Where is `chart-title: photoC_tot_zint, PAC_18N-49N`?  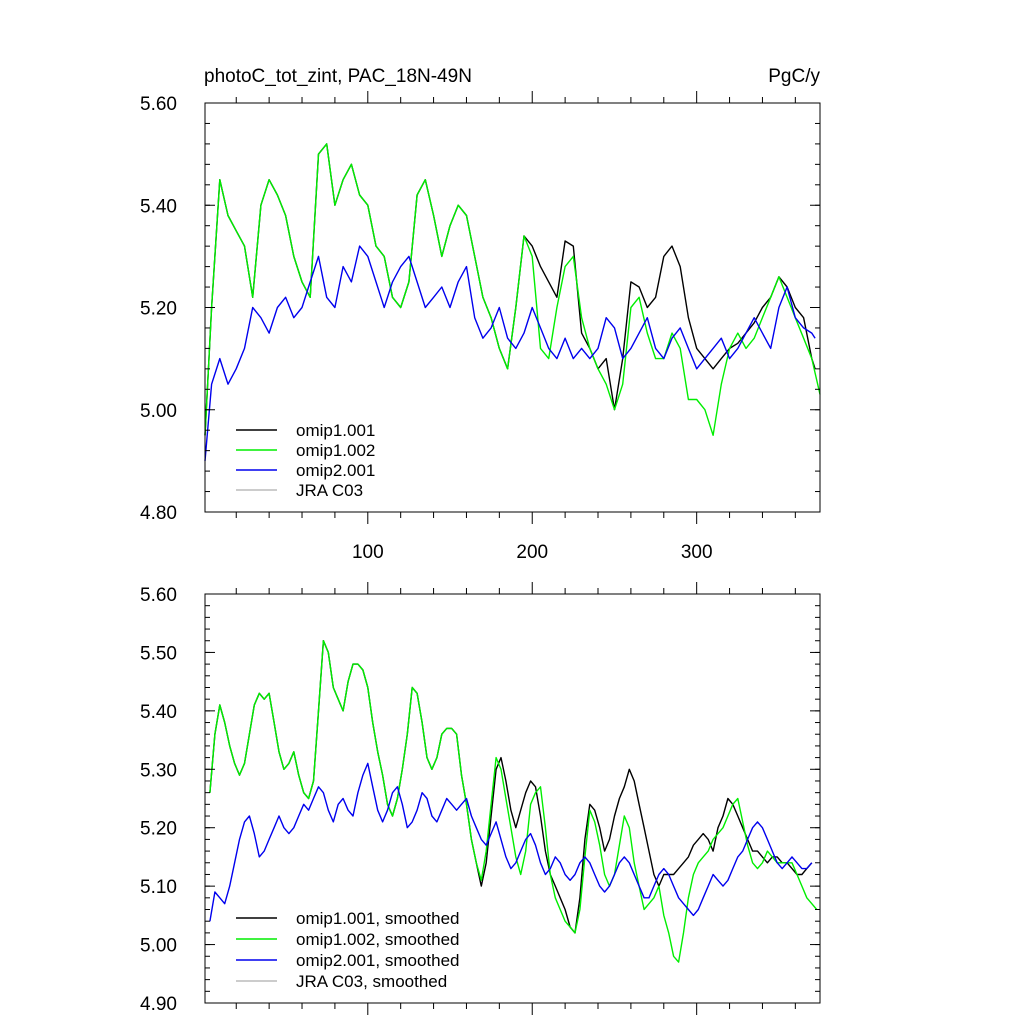
chart-title: photoC_tot_zint, PAC_18N-49N is located at coordinates (338, 76).